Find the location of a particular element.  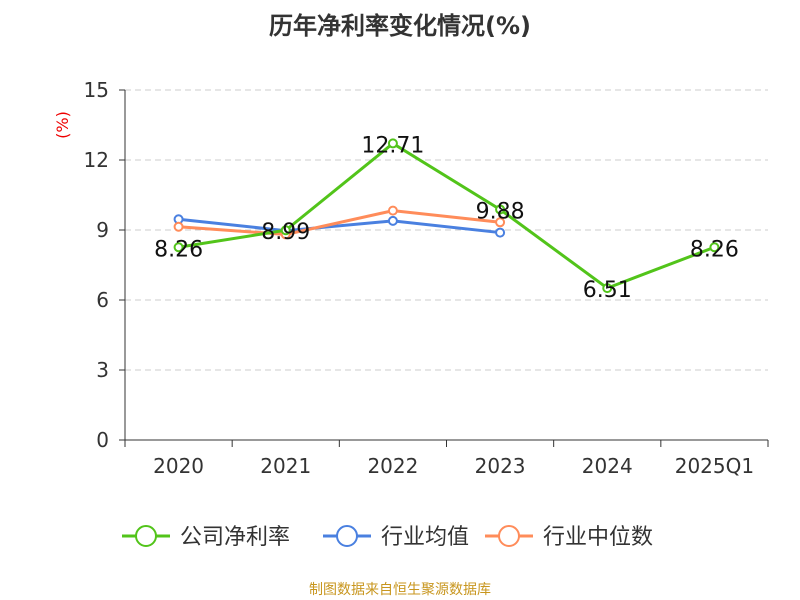

chart-title: 历年净利率变化情况(%) is located at coordinates (400, 26).